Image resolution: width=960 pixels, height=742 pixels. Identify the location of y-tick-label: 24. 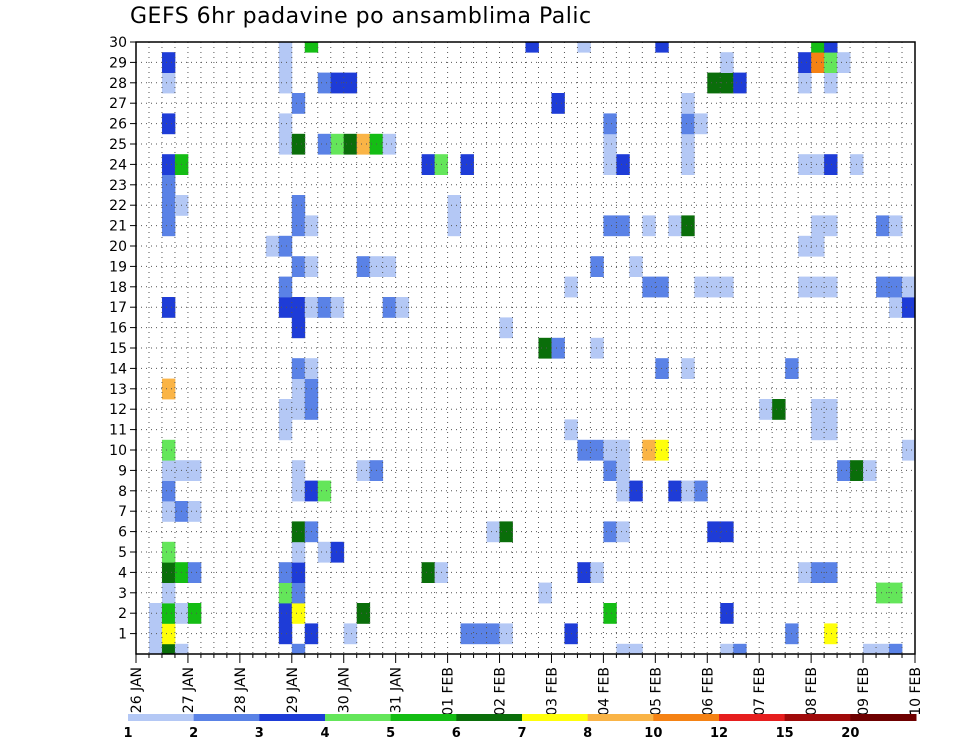
(118, 165).